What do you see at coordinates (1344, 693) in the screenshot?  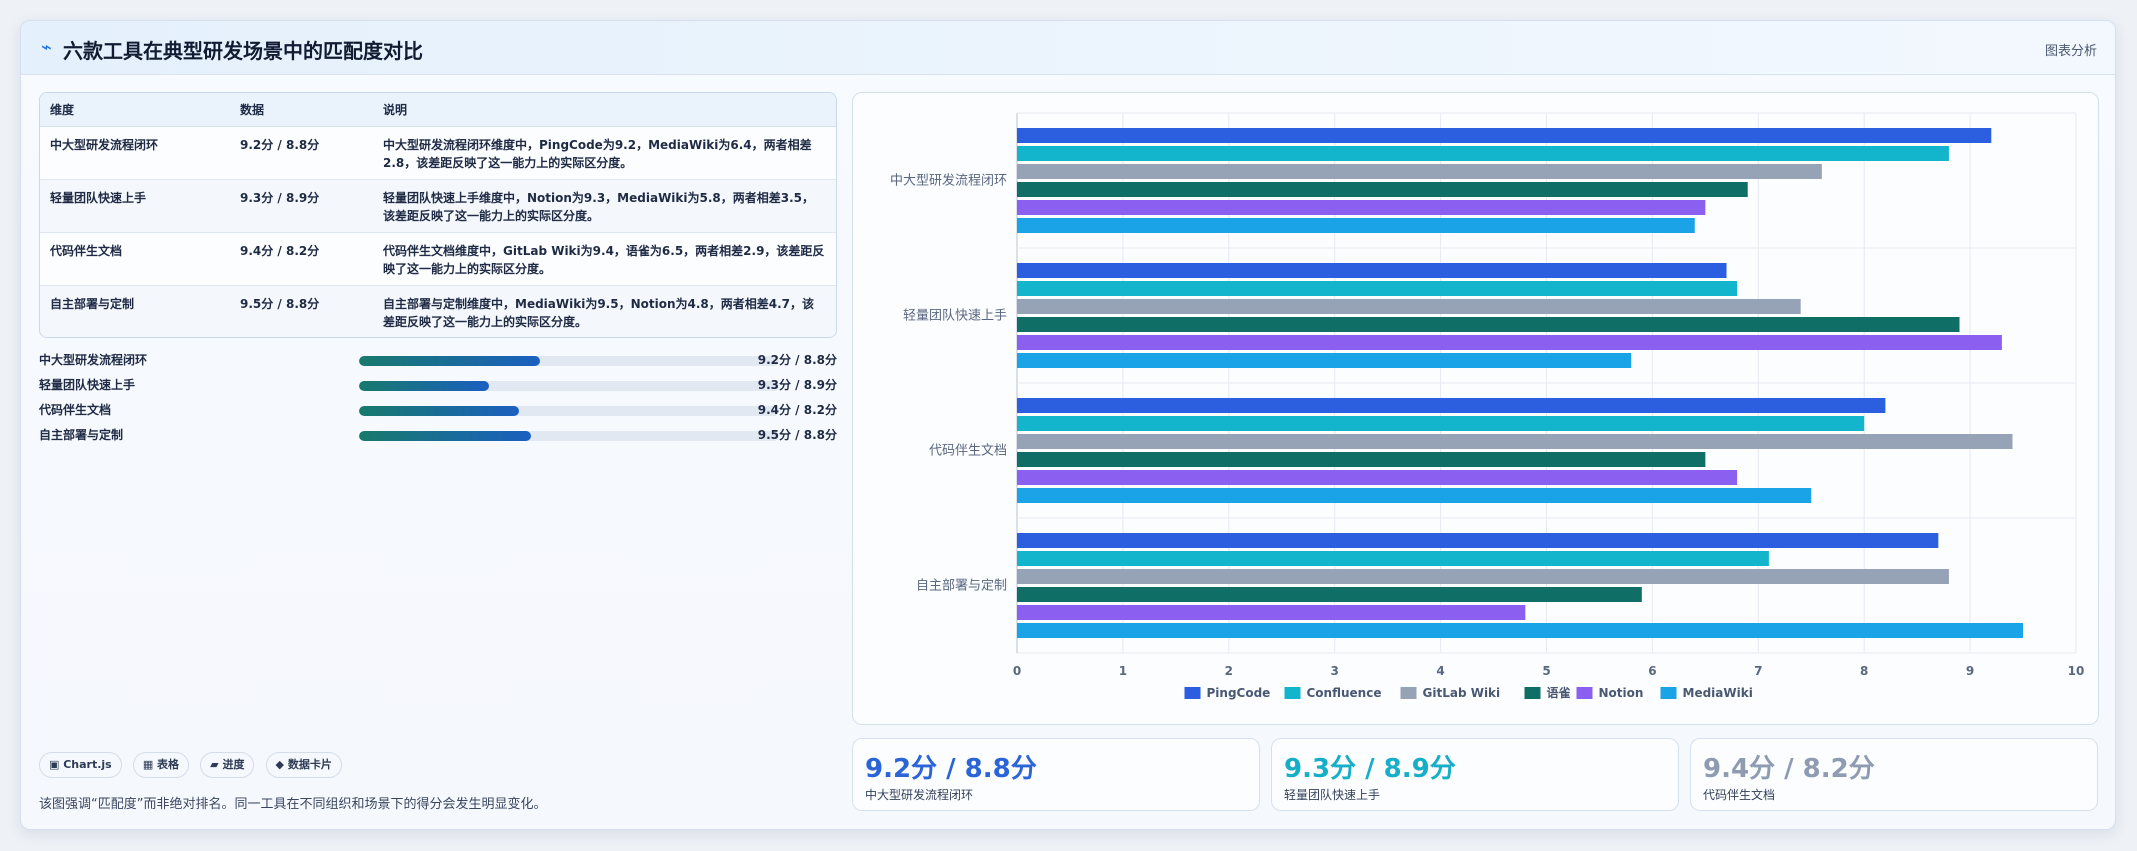 I see `legend-label: Confluence` at bounding box center [1344, 693].